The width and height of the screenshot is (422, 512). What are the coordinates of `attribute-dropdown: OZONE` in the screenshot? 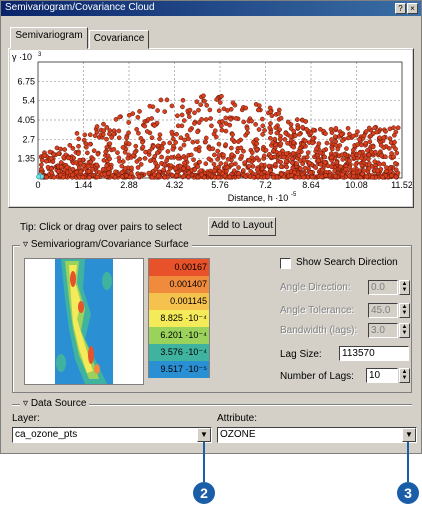 It's located at (317, 435).